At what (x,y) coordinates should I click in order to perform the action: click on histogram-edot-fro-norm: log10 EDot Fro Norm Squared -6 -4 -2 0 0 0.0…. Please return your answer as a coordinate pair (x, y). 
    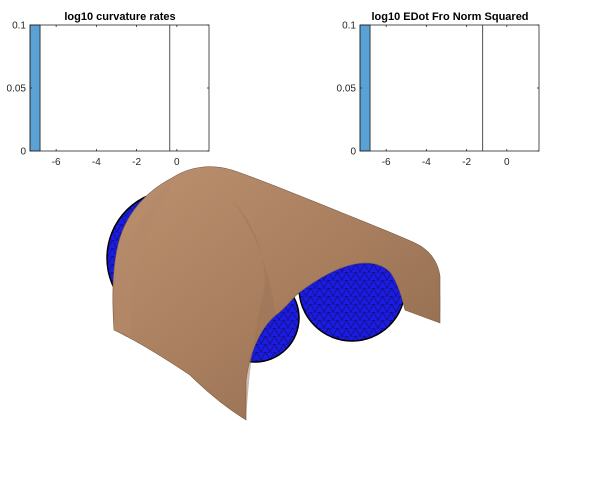
    Looking at the image, I should click on (438, 89).